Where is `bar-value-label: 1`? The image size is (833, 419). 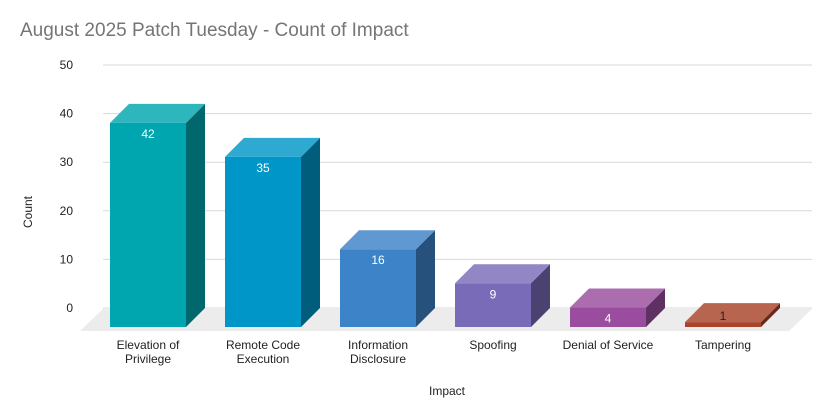 bar-value-label: 1 is located at coordinates (723, 316).